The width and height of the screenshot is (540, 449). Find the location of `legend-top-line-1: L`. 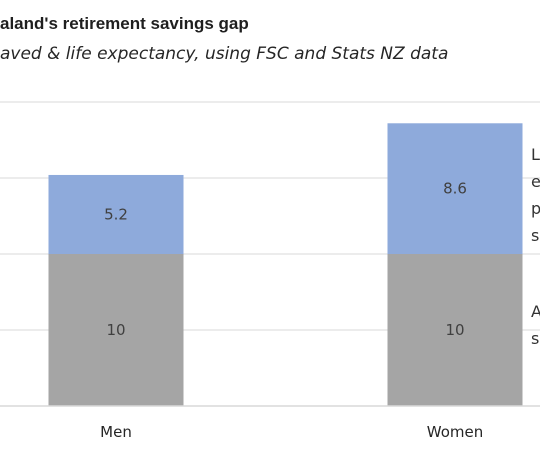

legend-top-line-1: L is located at coordinates (535, 154).